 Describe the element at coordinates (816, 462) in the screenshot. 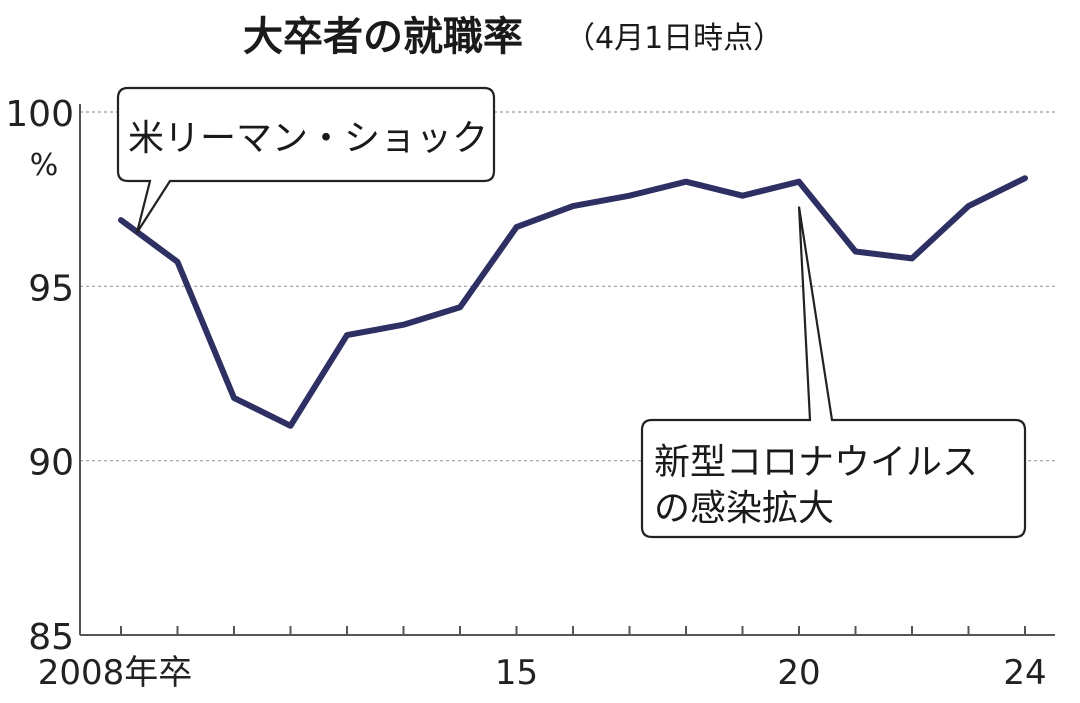

I see `callout-corona-text-line-1: 新型コロナウイルス` at that location.